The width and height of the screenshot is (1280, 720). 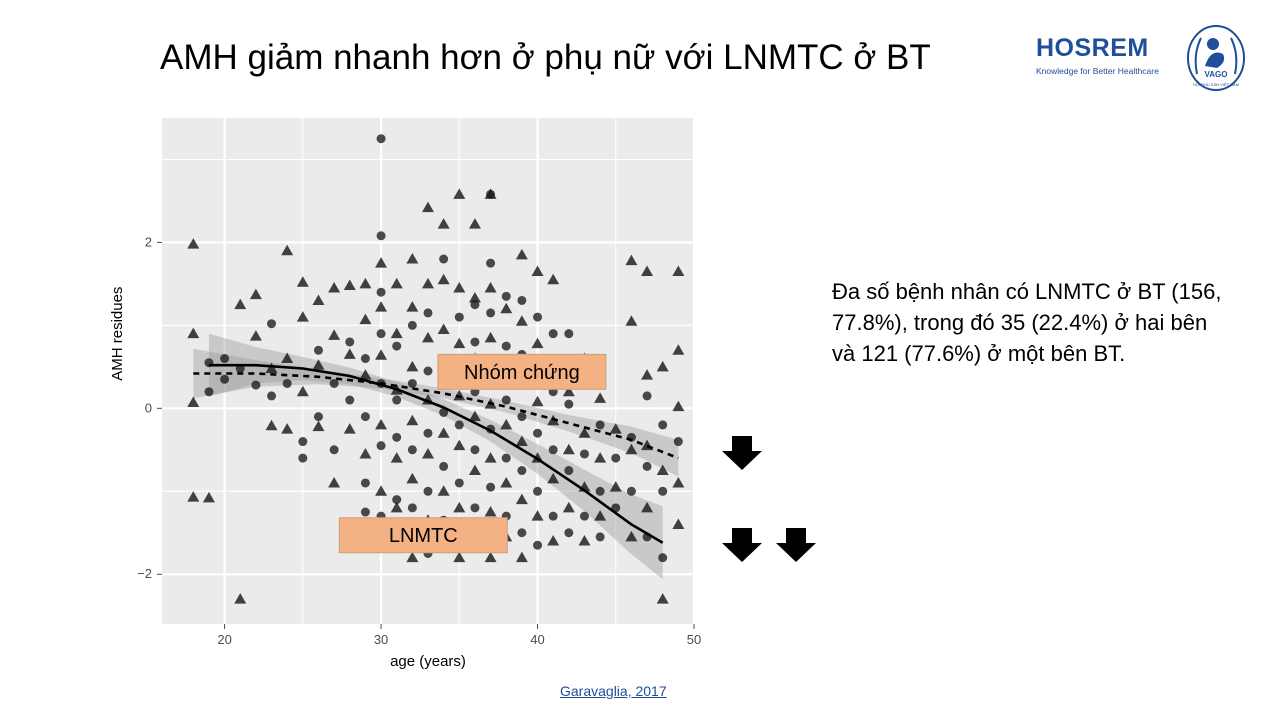 What do you see at coordinates (1216, 84) in the screenshot?
I see `vago-logo-subtitle: HỘI PHỤ SẢN VIỆT NAM` at bounding box center [1216, 84].